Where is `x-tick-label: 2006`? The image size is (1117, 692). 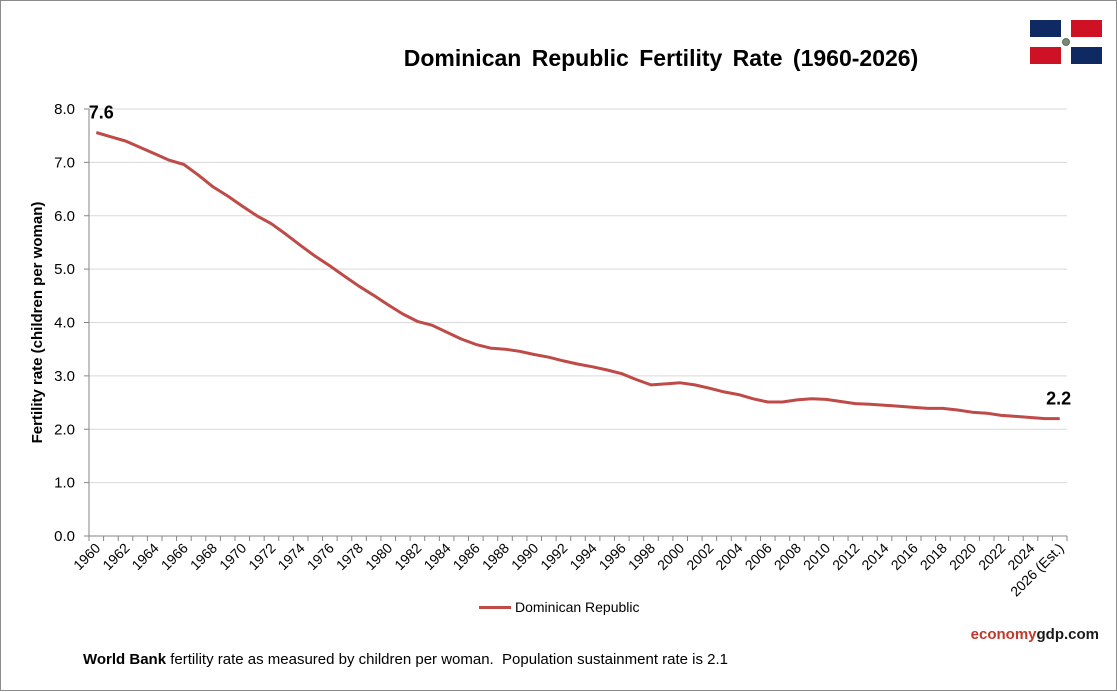 x-tick-label: 2006 is located at coordinates (758, 556).